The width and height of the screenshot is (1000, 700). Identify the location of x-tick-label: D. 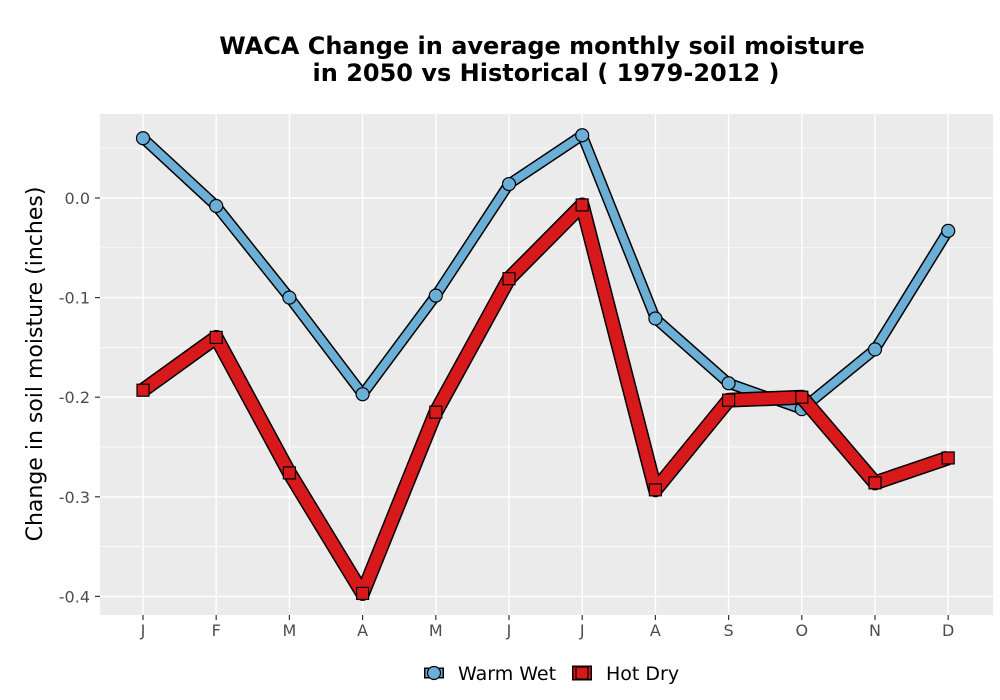
(948, 630).